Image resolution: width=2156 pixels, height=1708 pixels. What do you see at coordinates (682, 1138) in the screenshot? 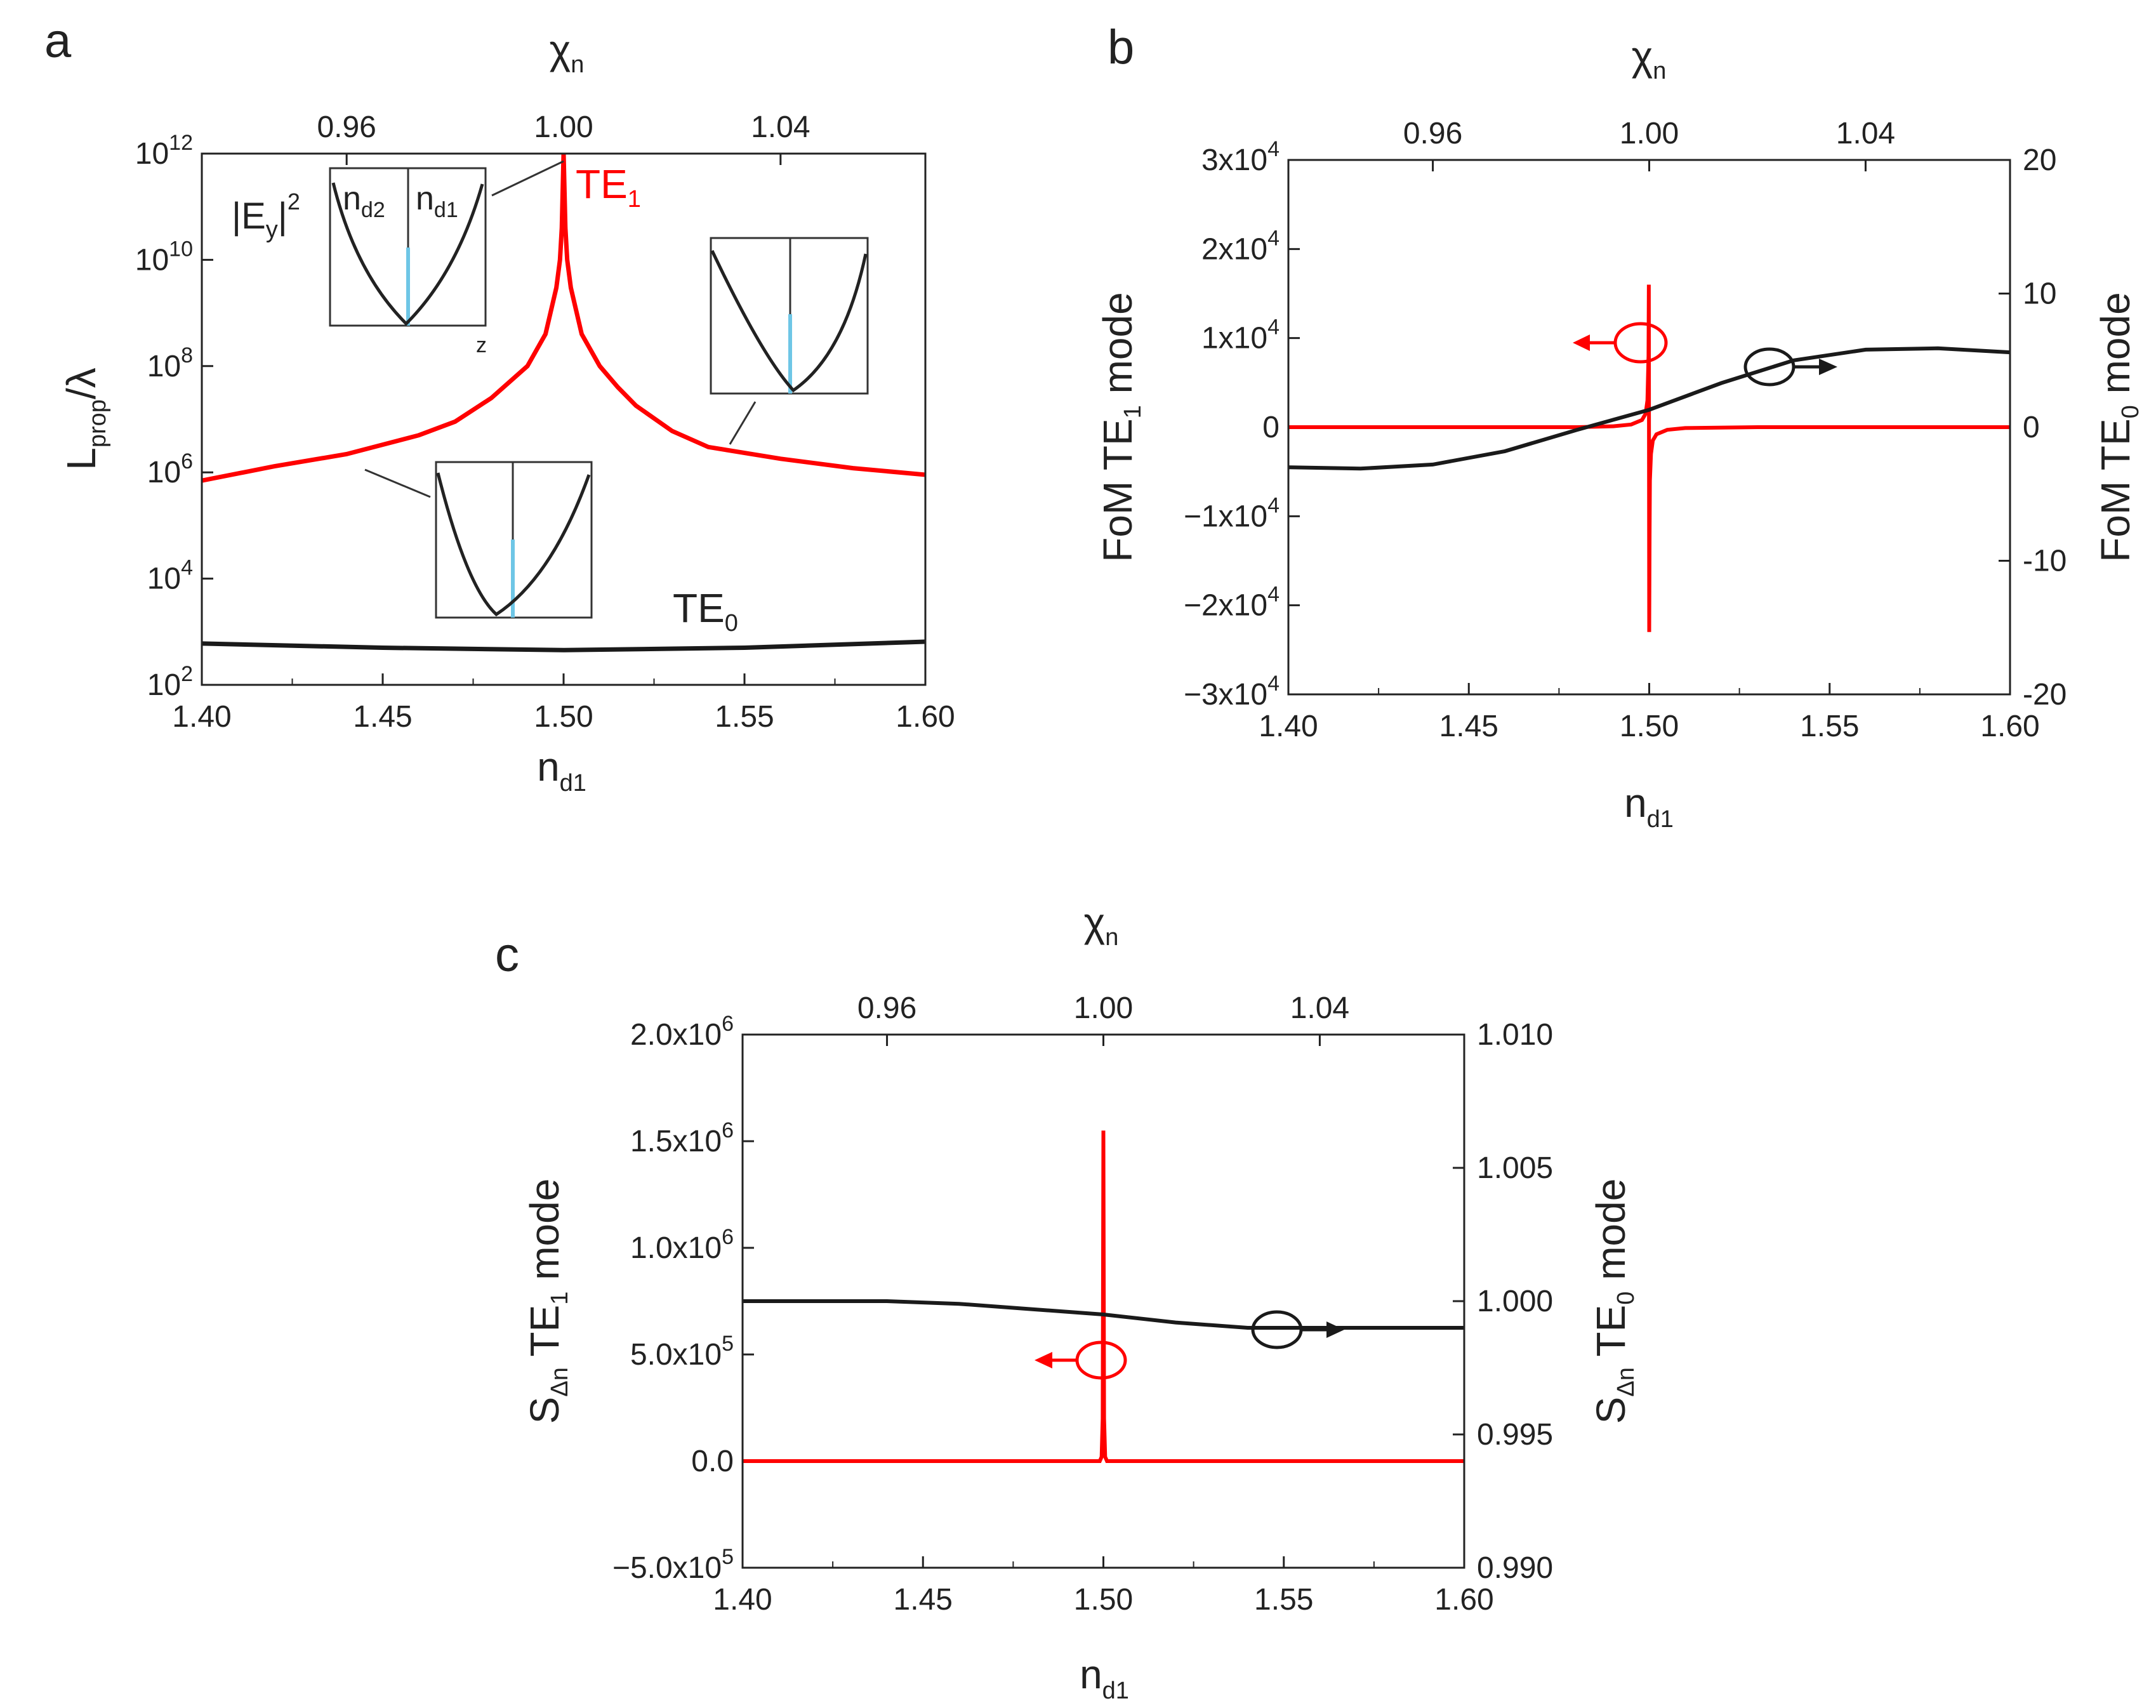
I see `c-left-tick-label: 1.5x10⁶` at bounding box center [682, 1138].